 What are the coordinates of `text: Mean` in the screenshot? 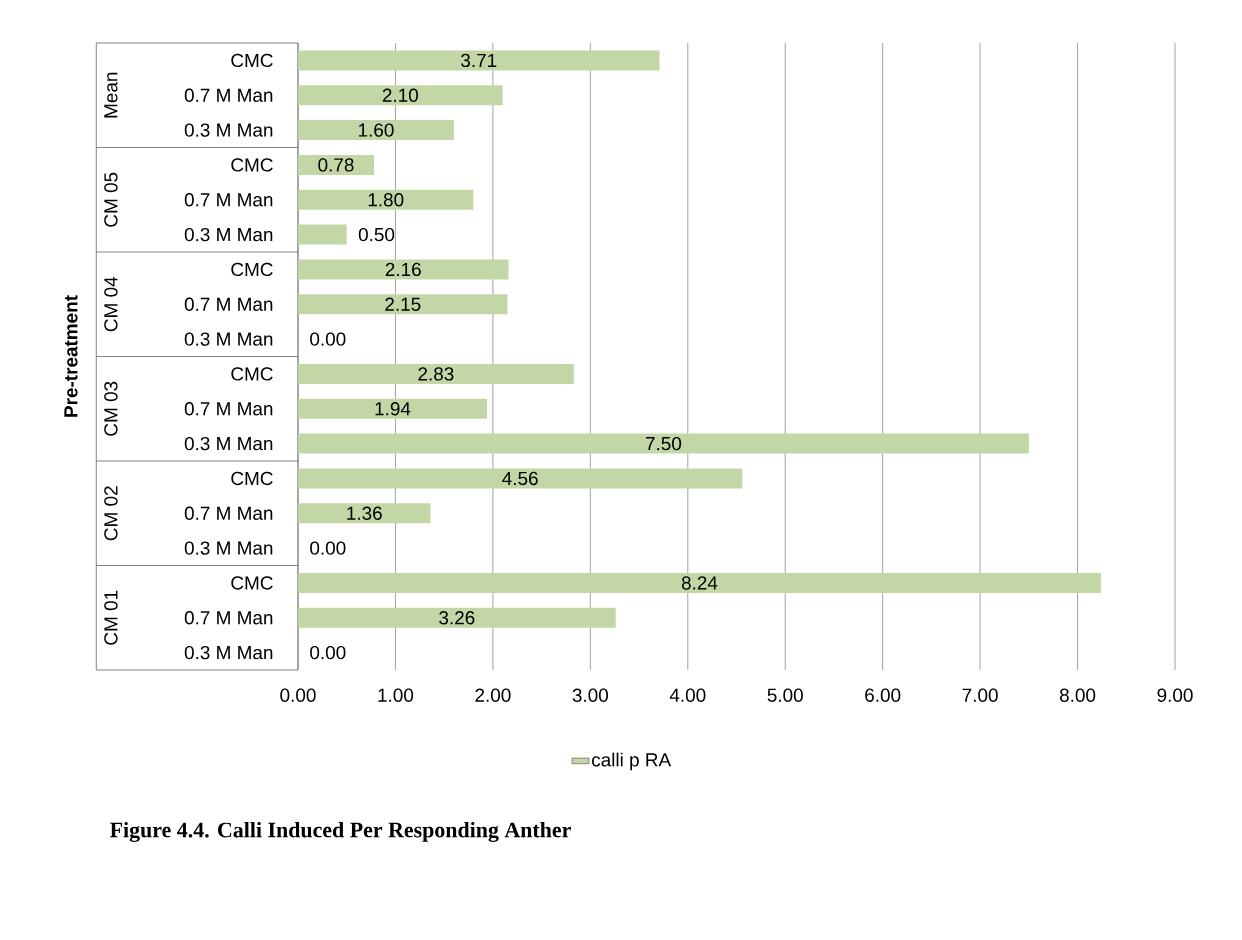 It's located at (111, 95).